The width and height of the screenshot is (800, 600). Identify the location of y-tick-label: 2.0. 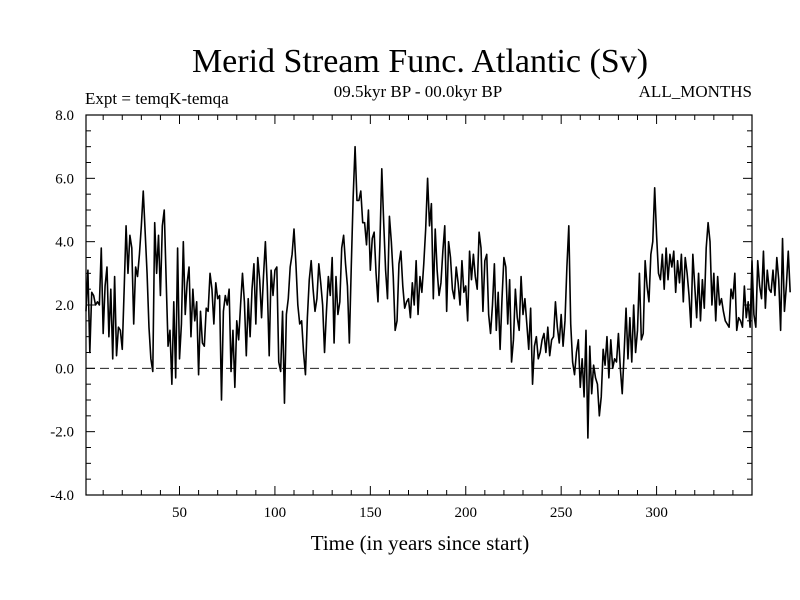
(64, 306).